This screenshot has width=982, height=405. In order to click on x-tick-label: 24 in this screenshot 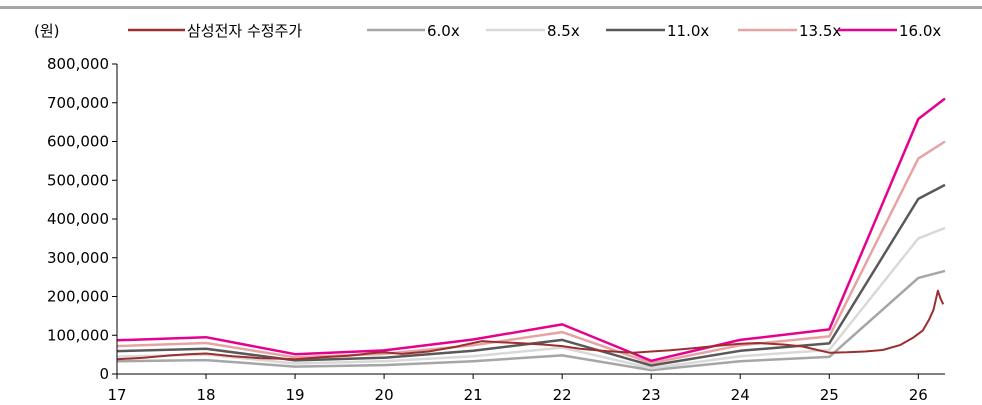, I will do `click(740, 395)`.